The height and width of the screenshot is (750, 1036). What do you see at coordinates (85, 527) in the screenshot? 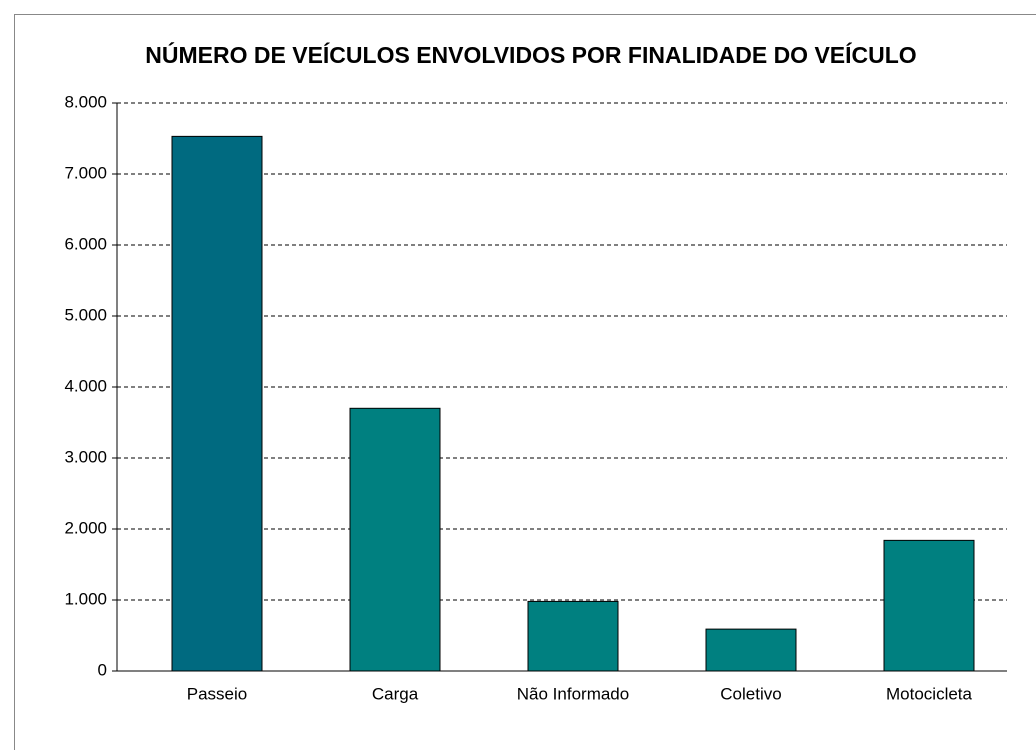
I see `y-tick-label: 2.000` at bounding box center [85, 527].